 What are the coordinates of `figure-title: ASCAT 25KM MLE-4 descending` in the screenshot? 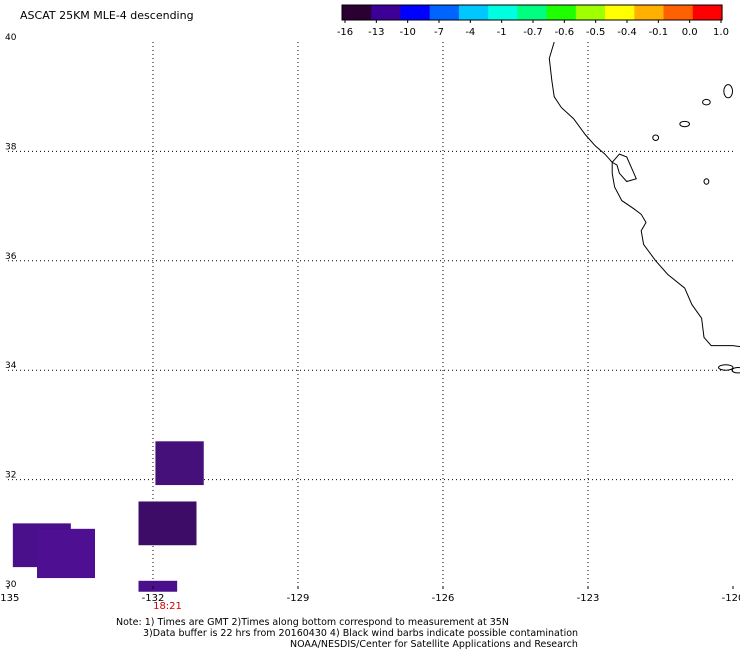 It's located at (107, 15).